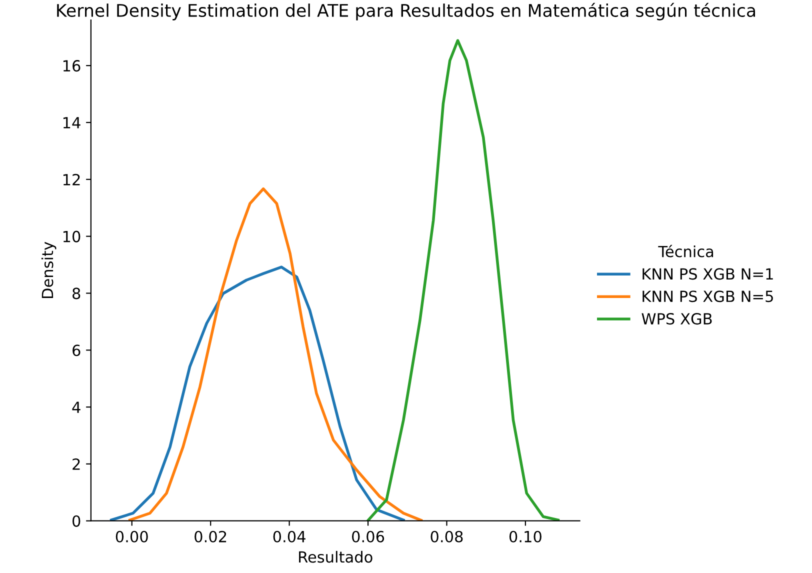  I want to click on y-axis-title: Density, so click(48, 270).